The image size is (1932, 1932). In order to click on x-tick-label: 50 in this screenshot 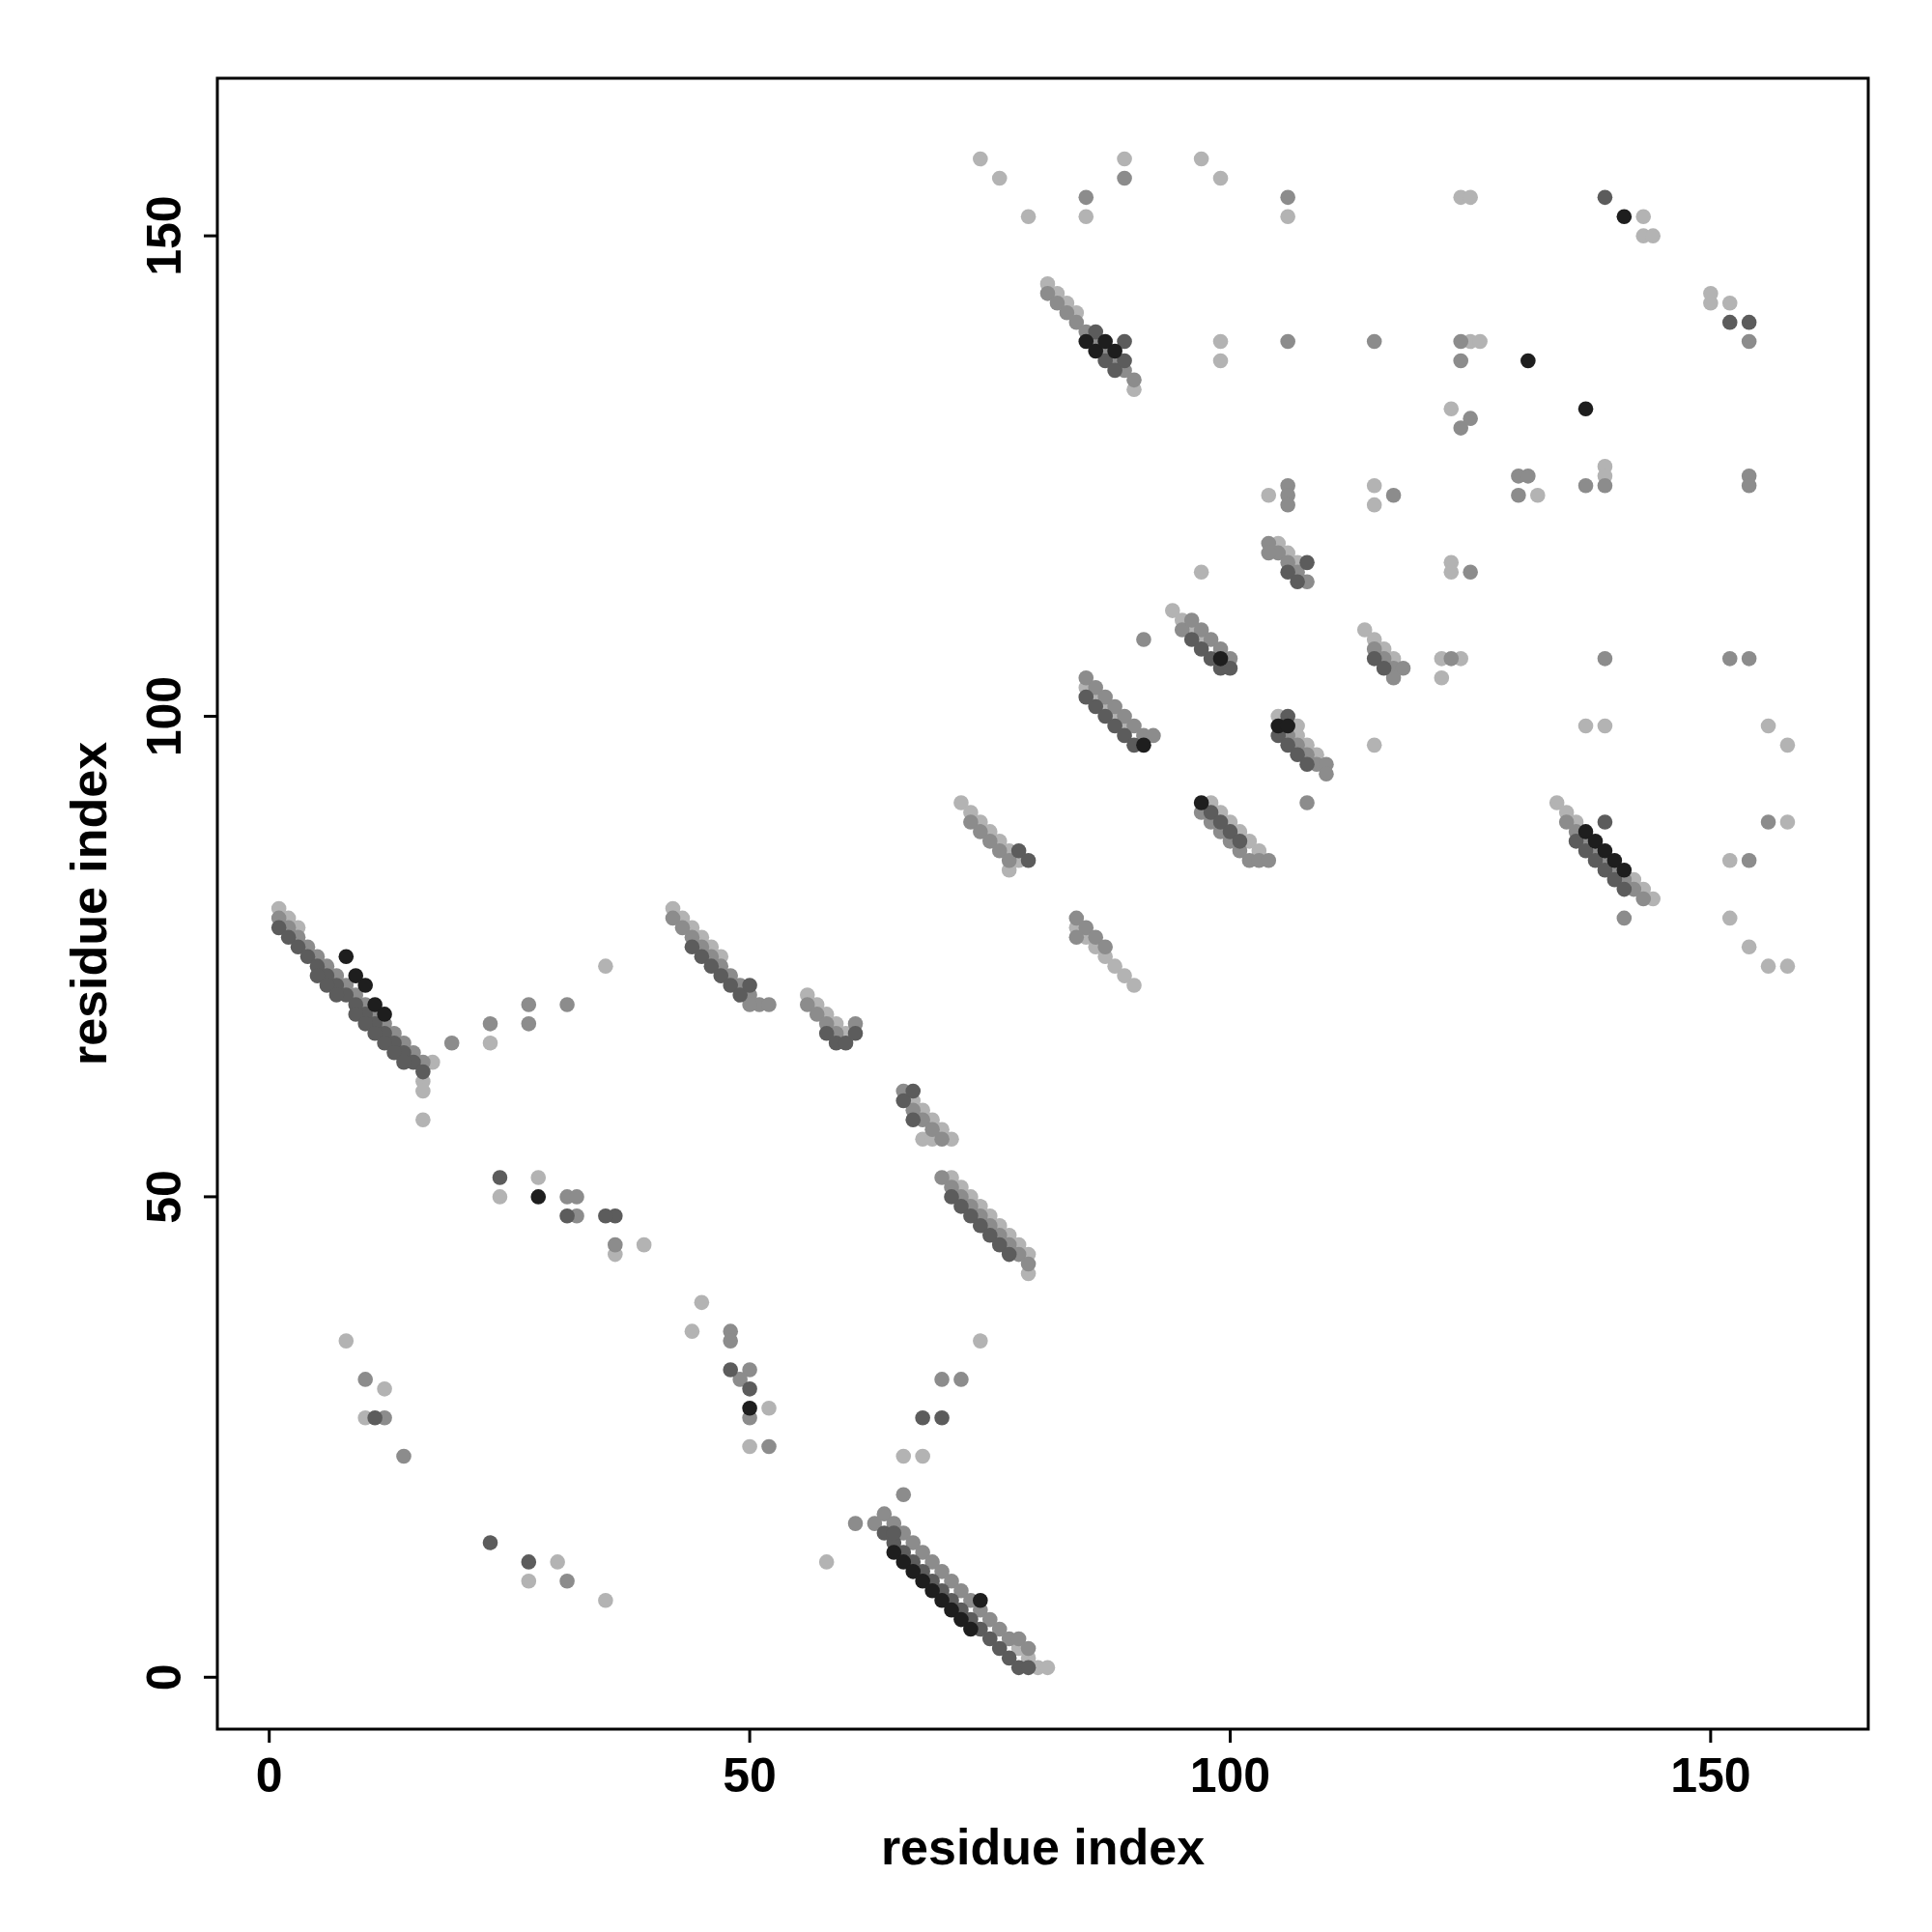, I will do `click(750, 1775)`.